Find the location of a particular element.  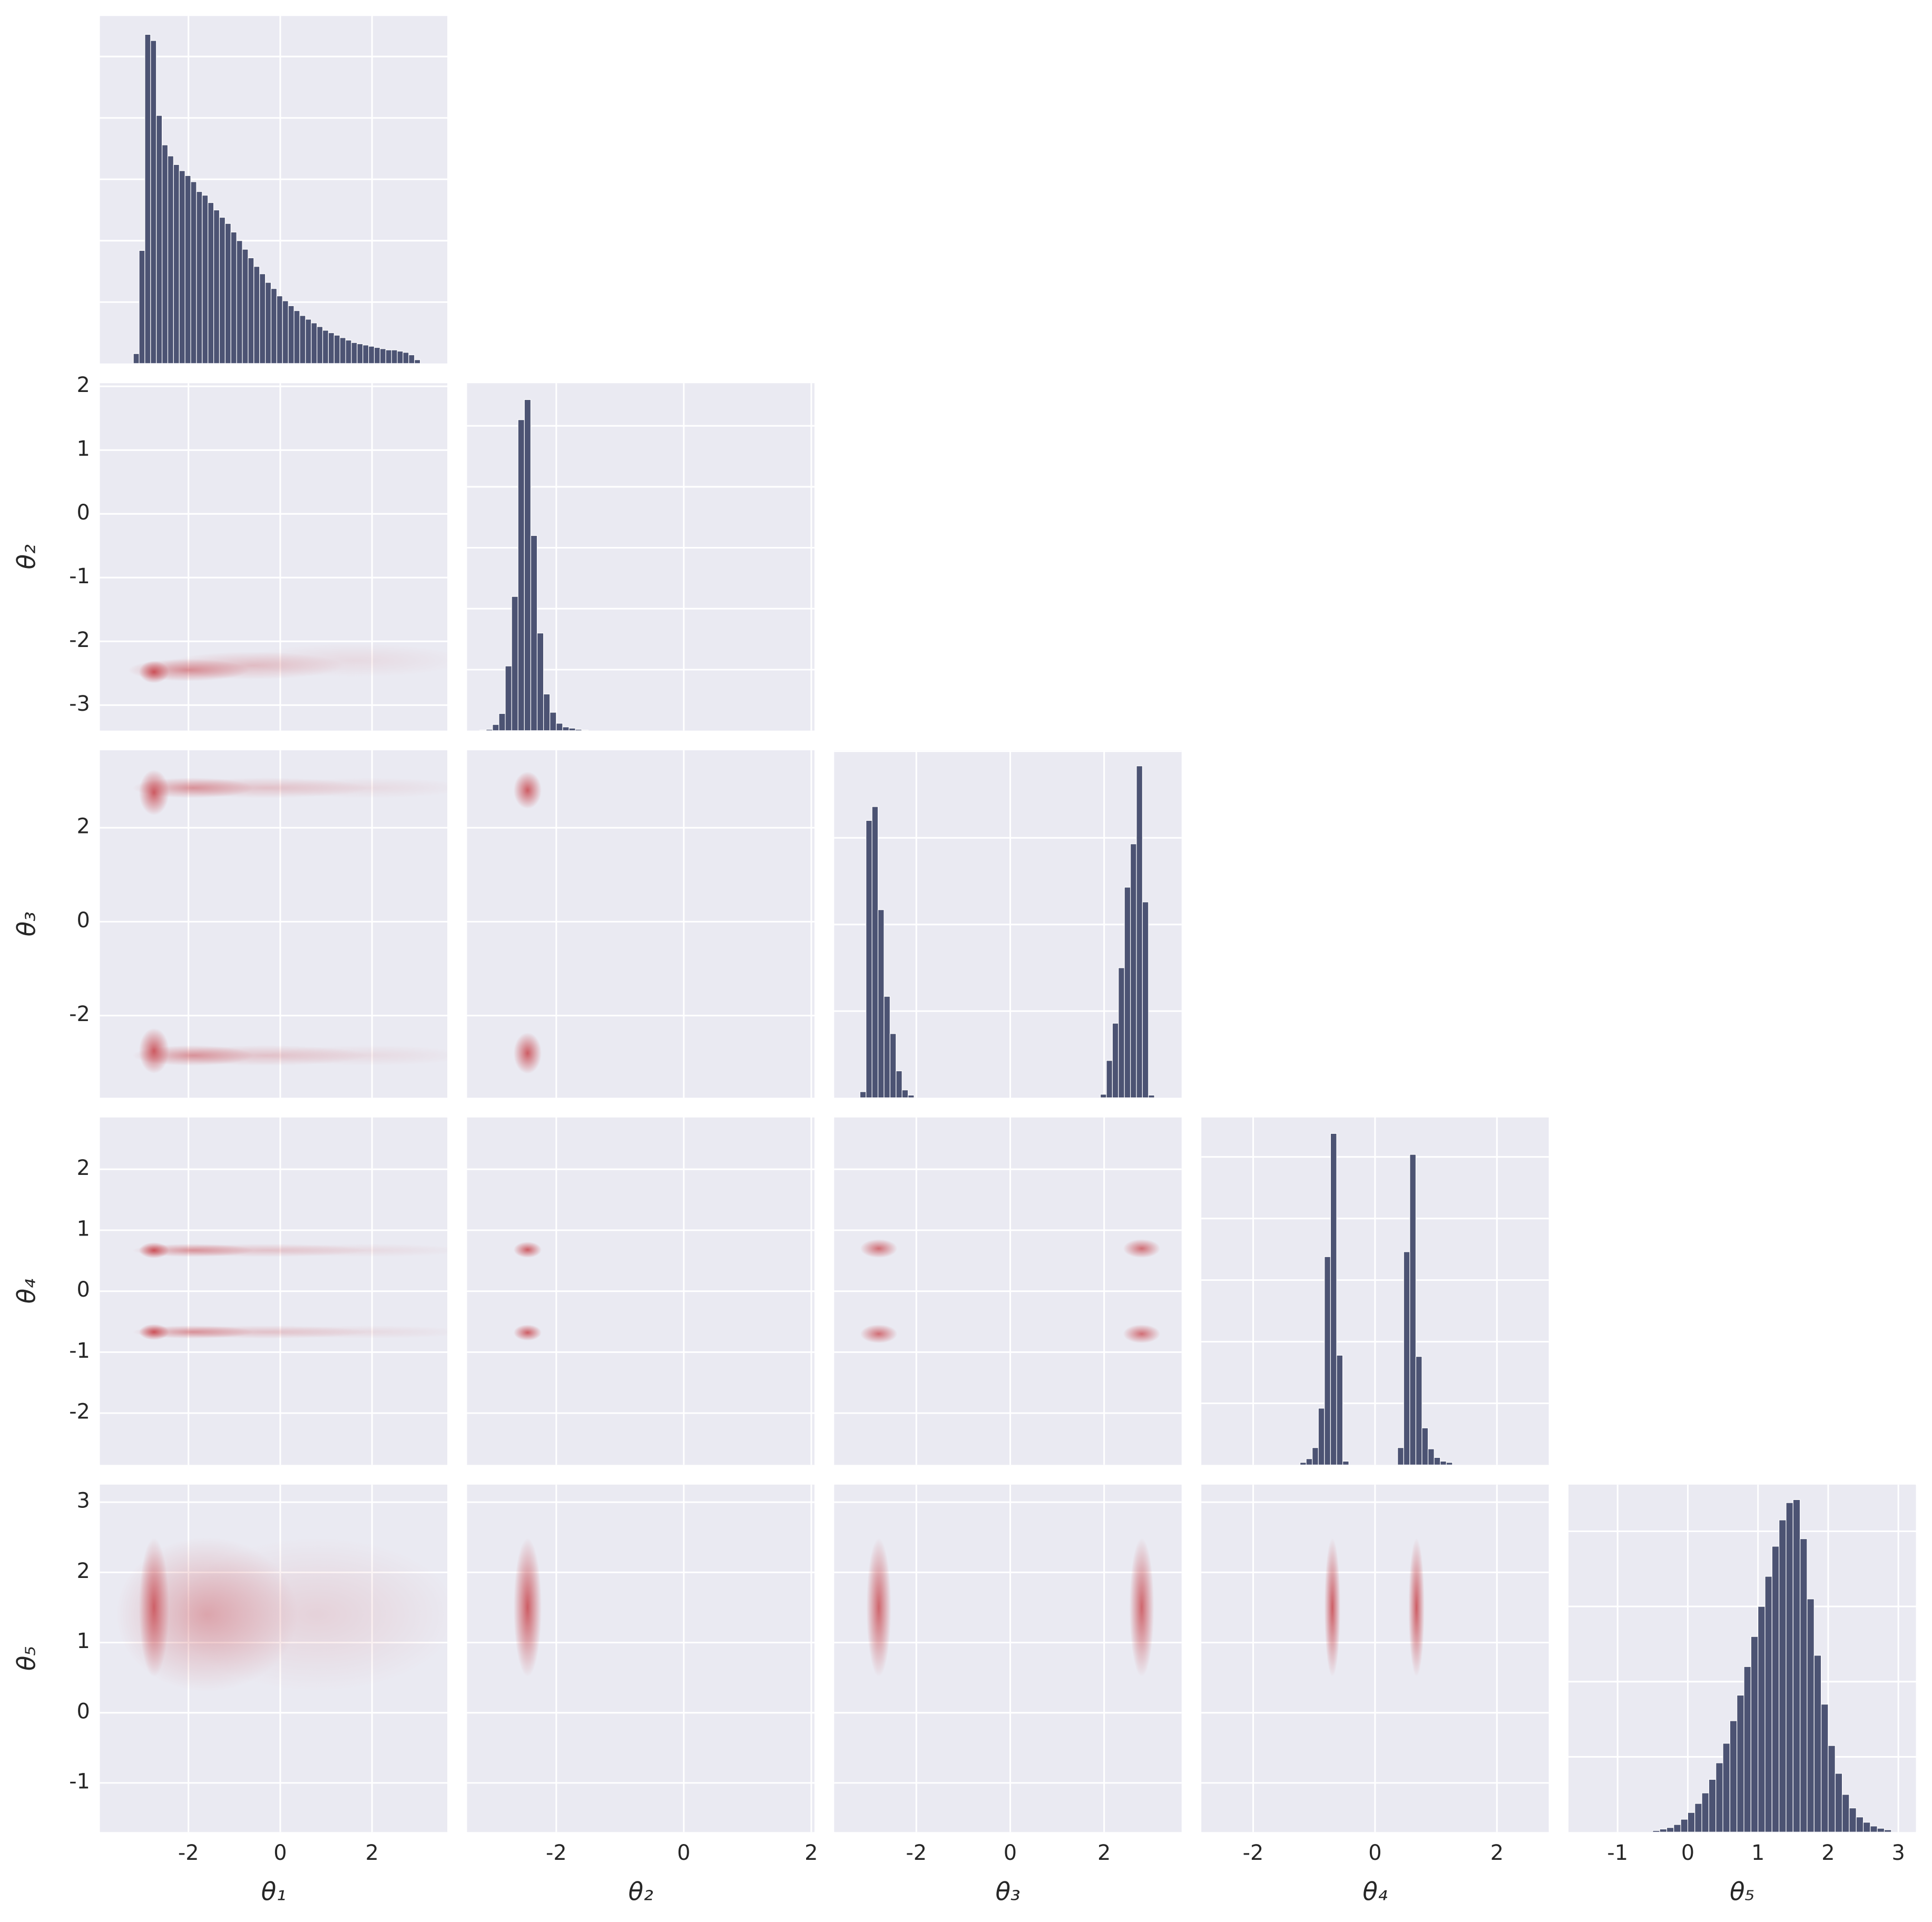

x-tick-label: 2 is located at coordinates (1497, 1853).